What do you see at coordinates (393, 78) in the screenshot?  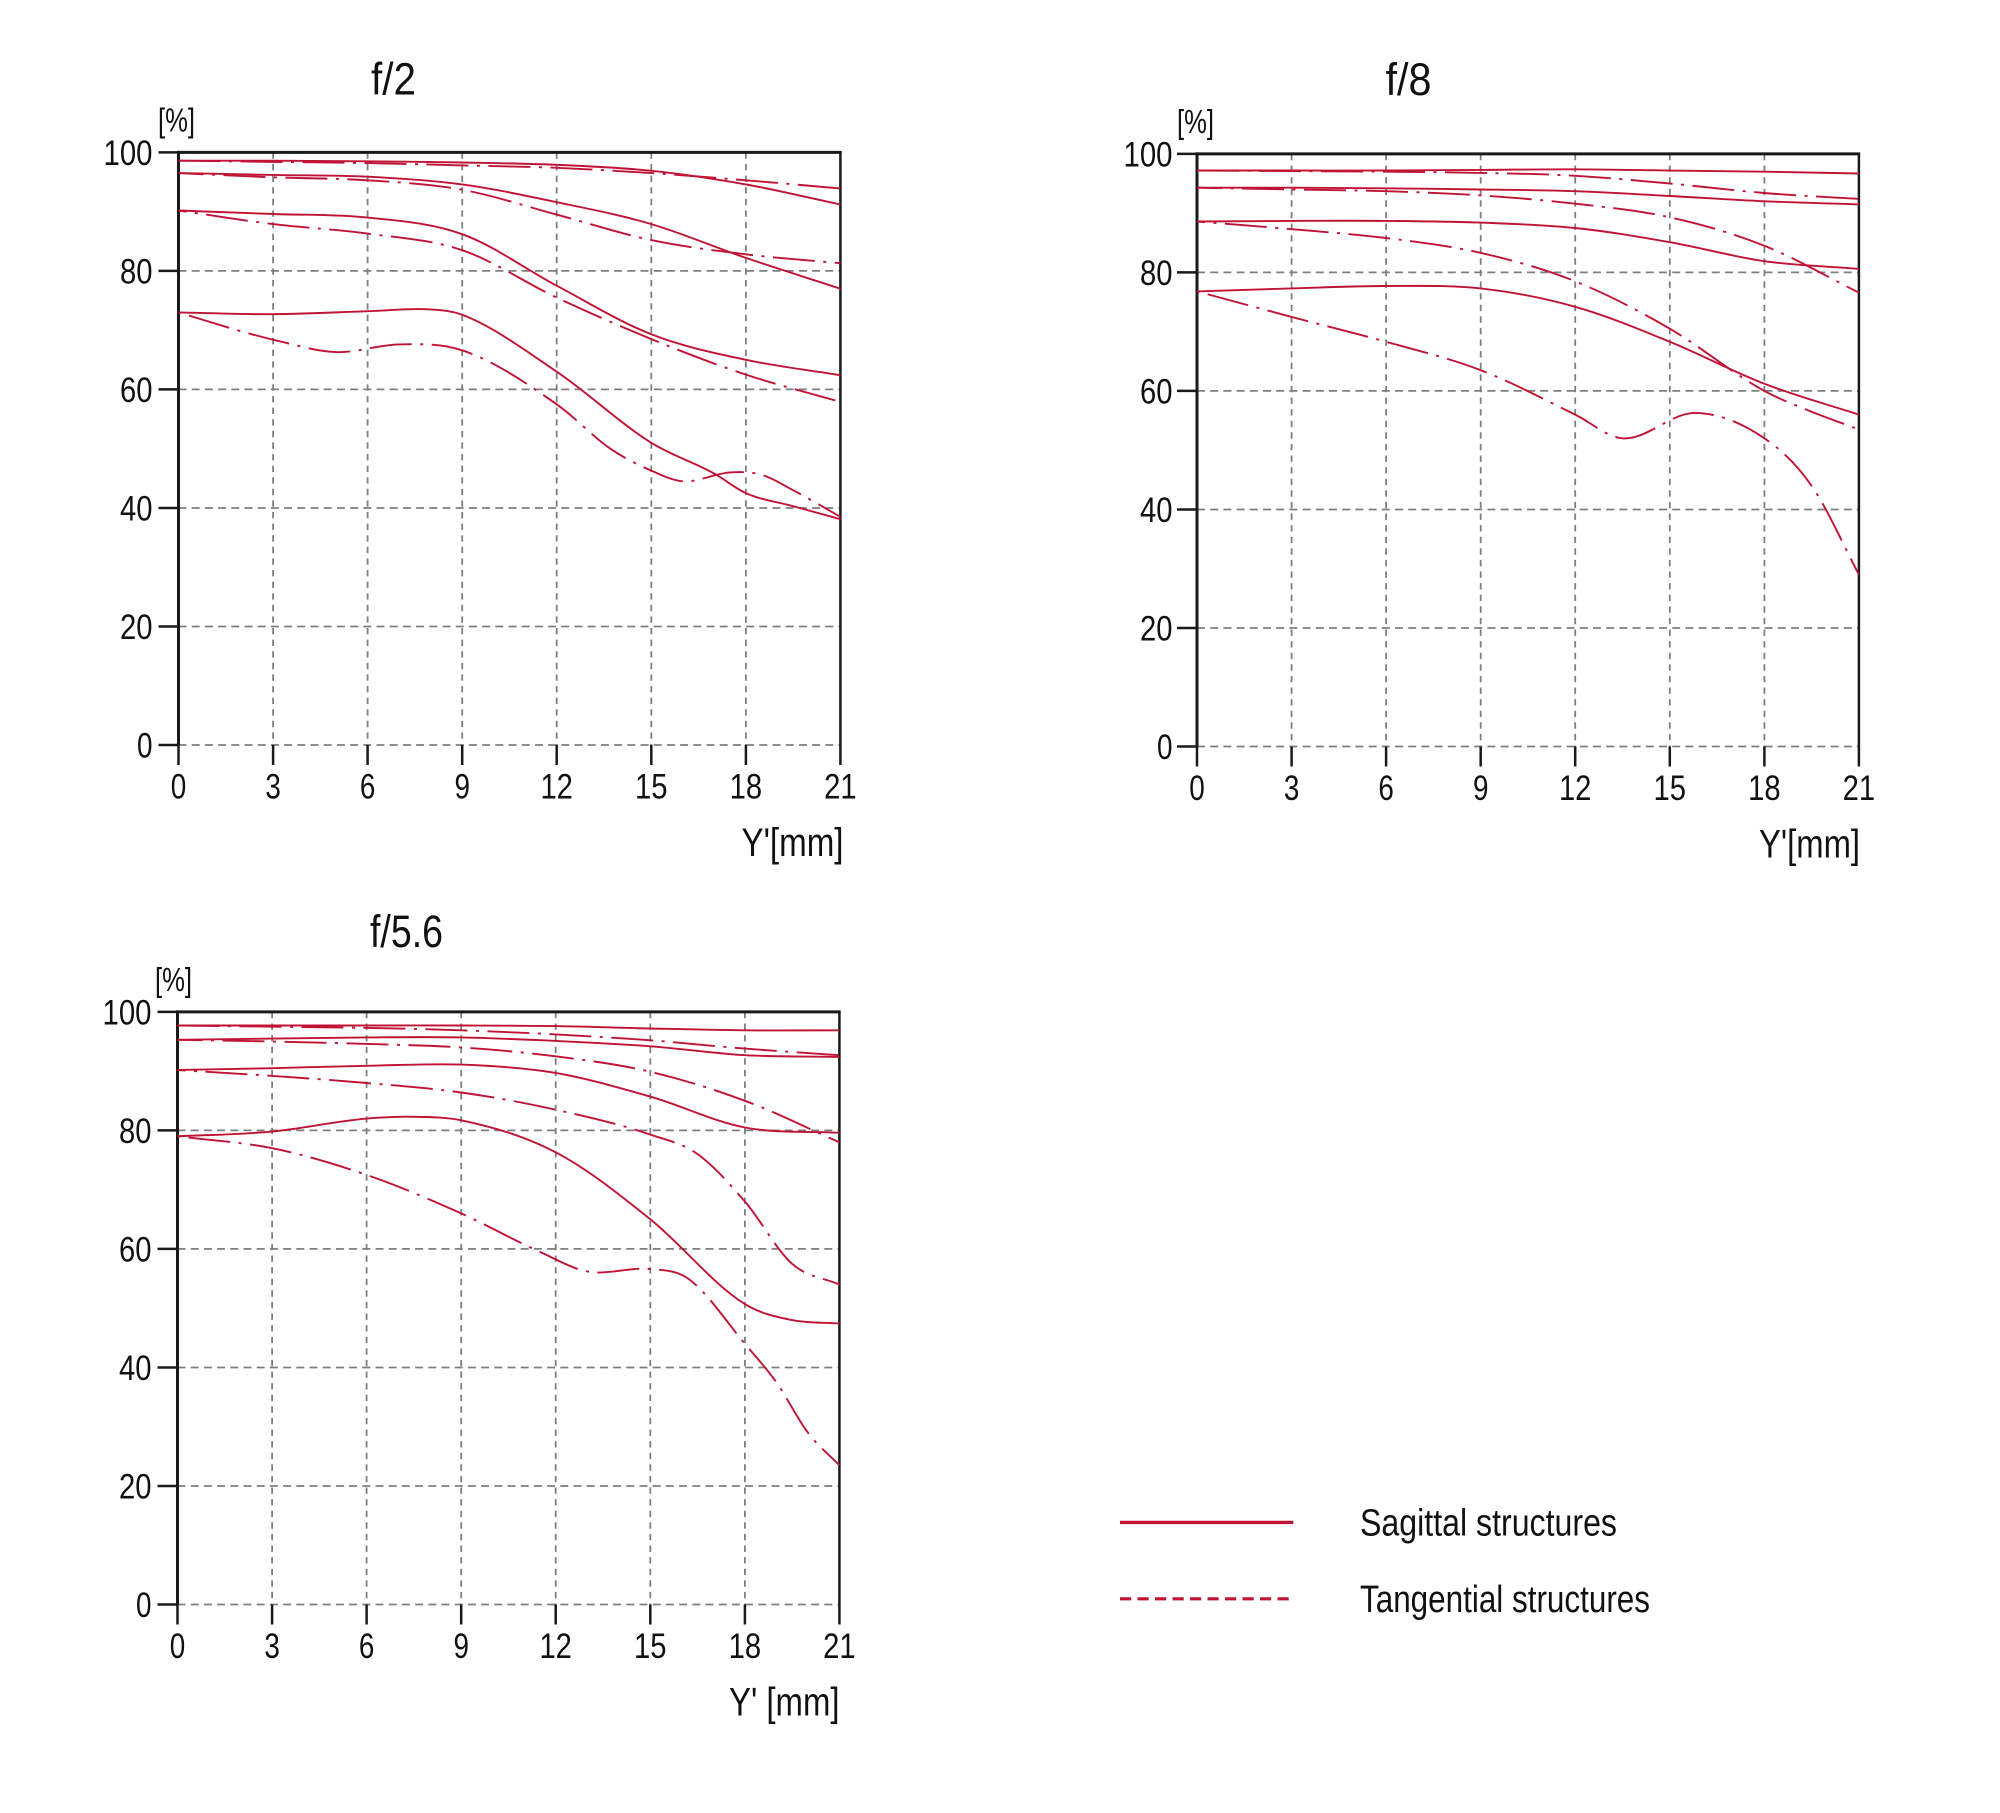 I see `svg-text: f/2` at bounding box center [393, 78].